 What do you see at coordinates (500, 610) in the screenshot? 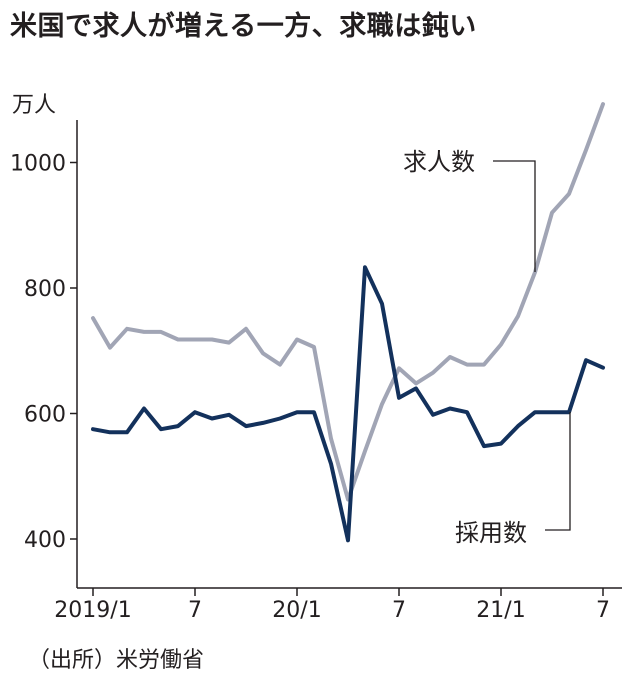
I see `x-tick-label: 21/1` at bounding box center [500, 610].